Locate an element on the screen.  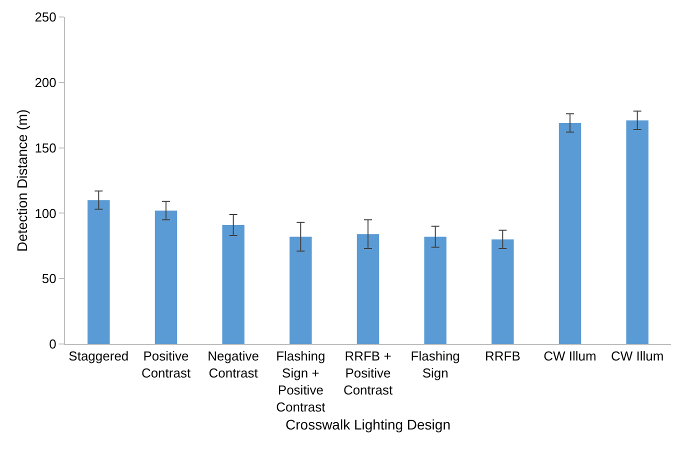
x-tick-label: Staggered is located at coordinates (98, 356).